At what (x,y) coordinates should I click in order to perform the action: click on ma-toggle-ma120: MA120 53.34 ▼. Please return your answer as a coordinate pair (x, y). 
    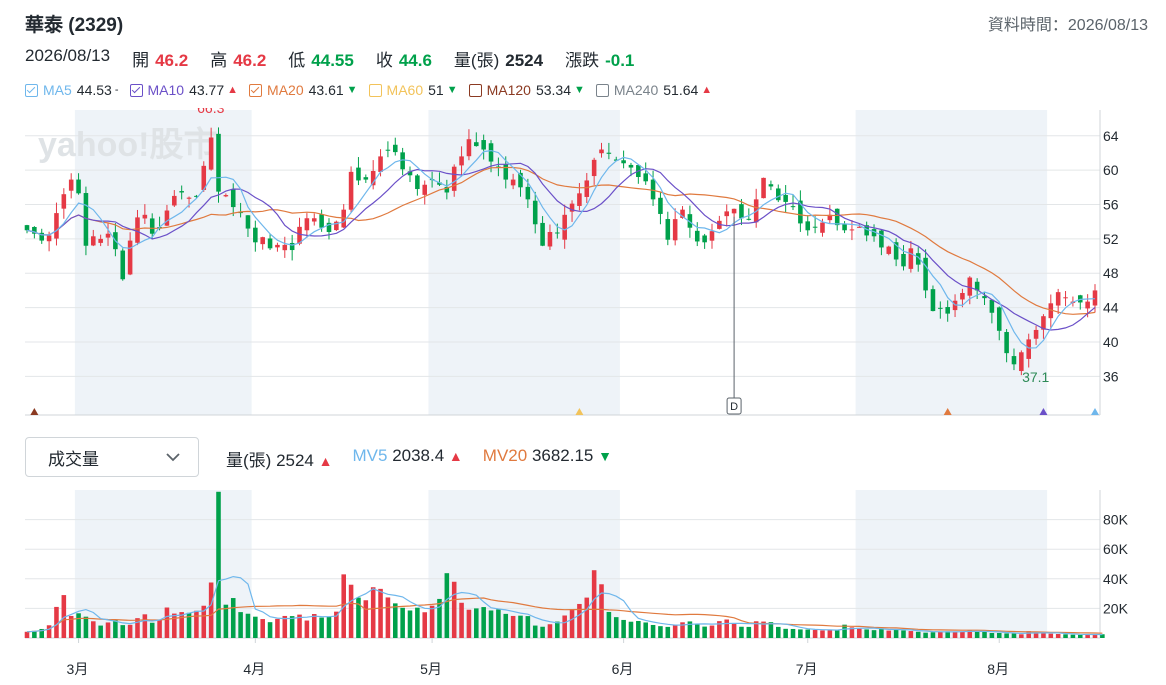
    Looking at the image, I should click on (526, 90).